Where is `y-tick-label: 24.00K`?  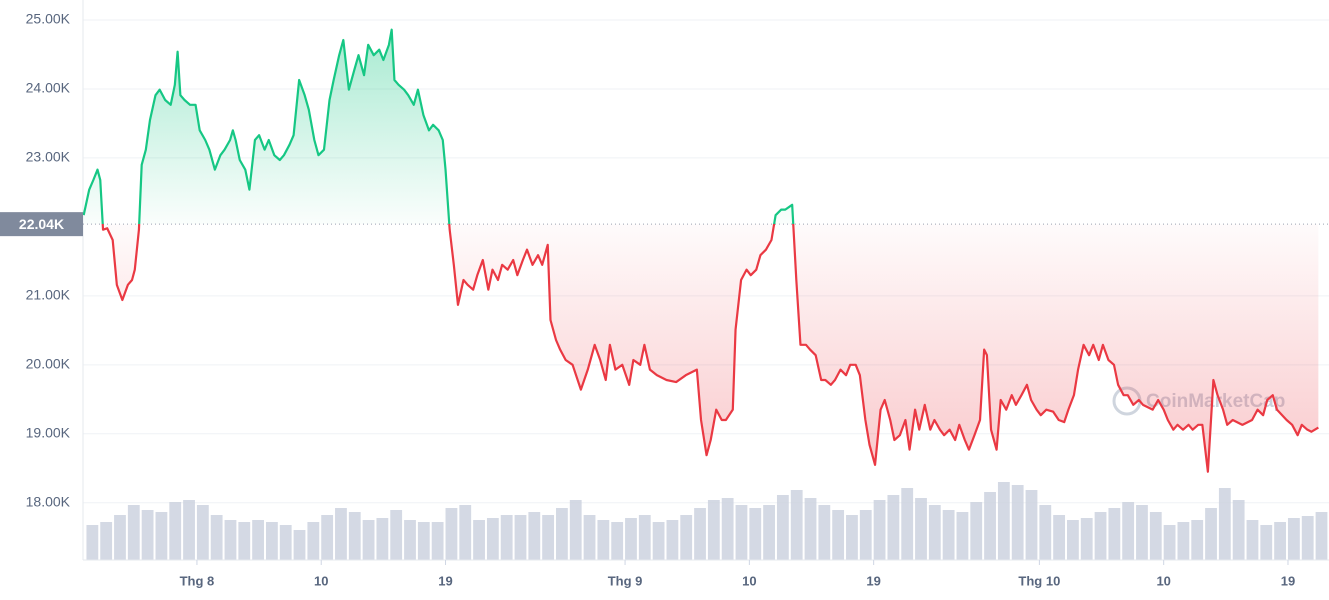
y-tick-label: 24.00K is located at coordinates (48, 88).